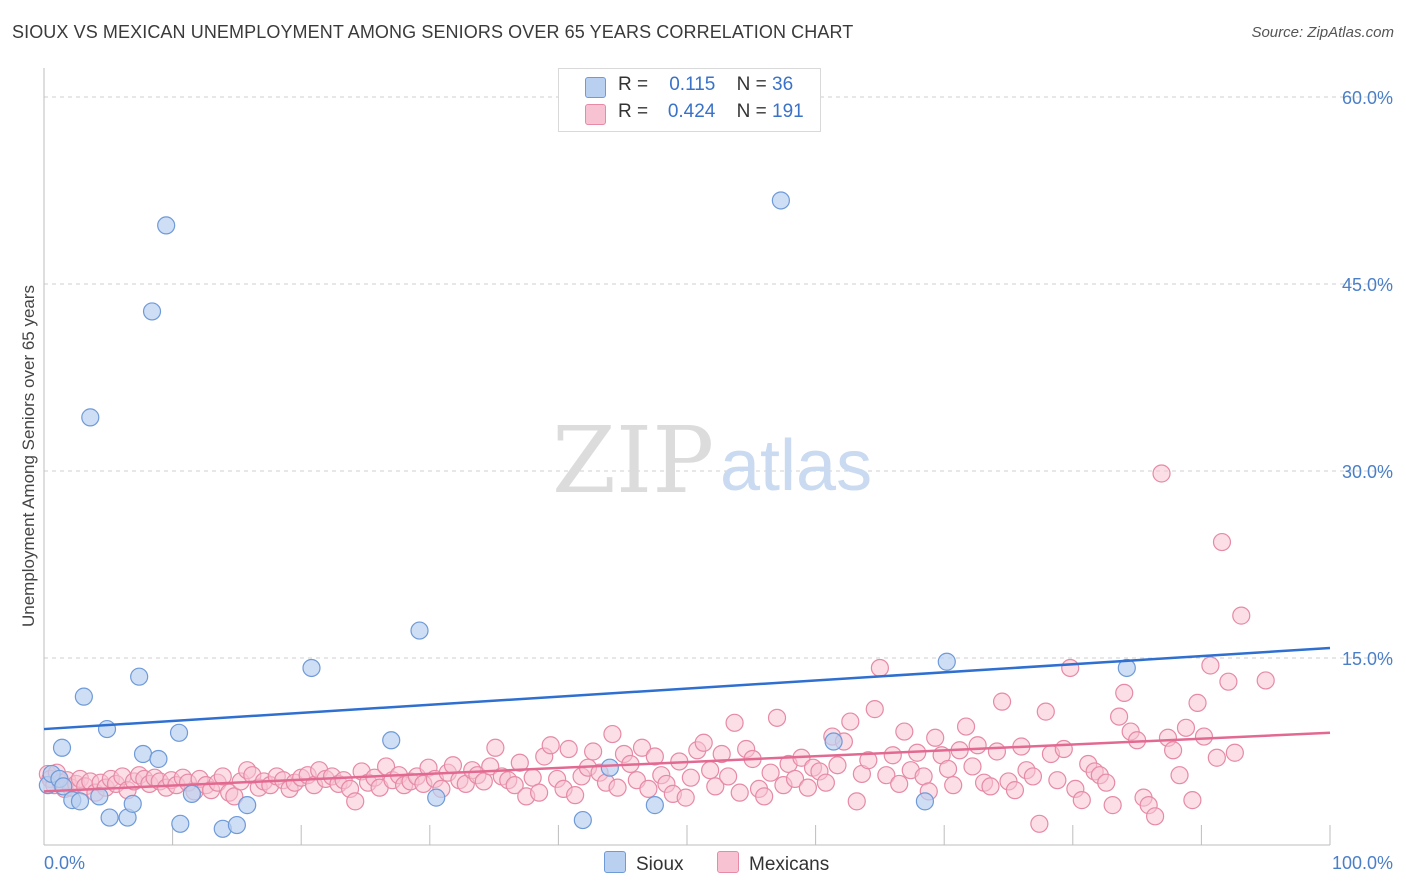 The image size is (1406, 892). I want to click on mexicans-trend-line, so click(687, 762).